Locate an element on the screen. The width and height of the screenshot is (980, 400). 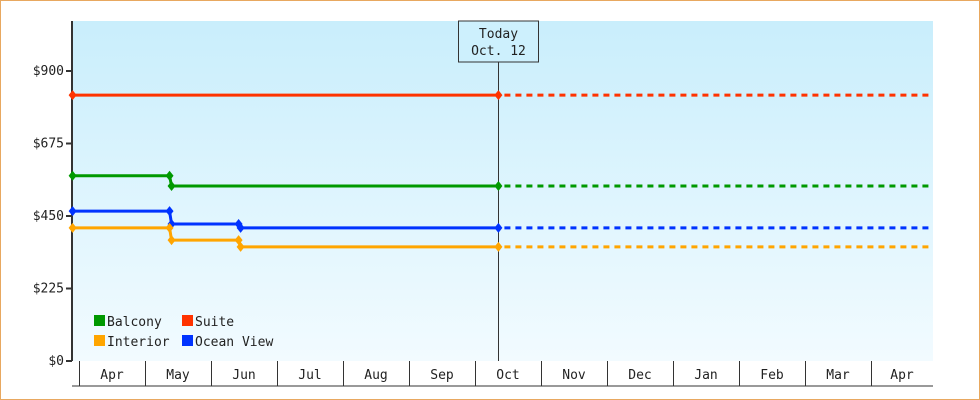
x-tick-label: Mar is located at coordinates (838, 375).